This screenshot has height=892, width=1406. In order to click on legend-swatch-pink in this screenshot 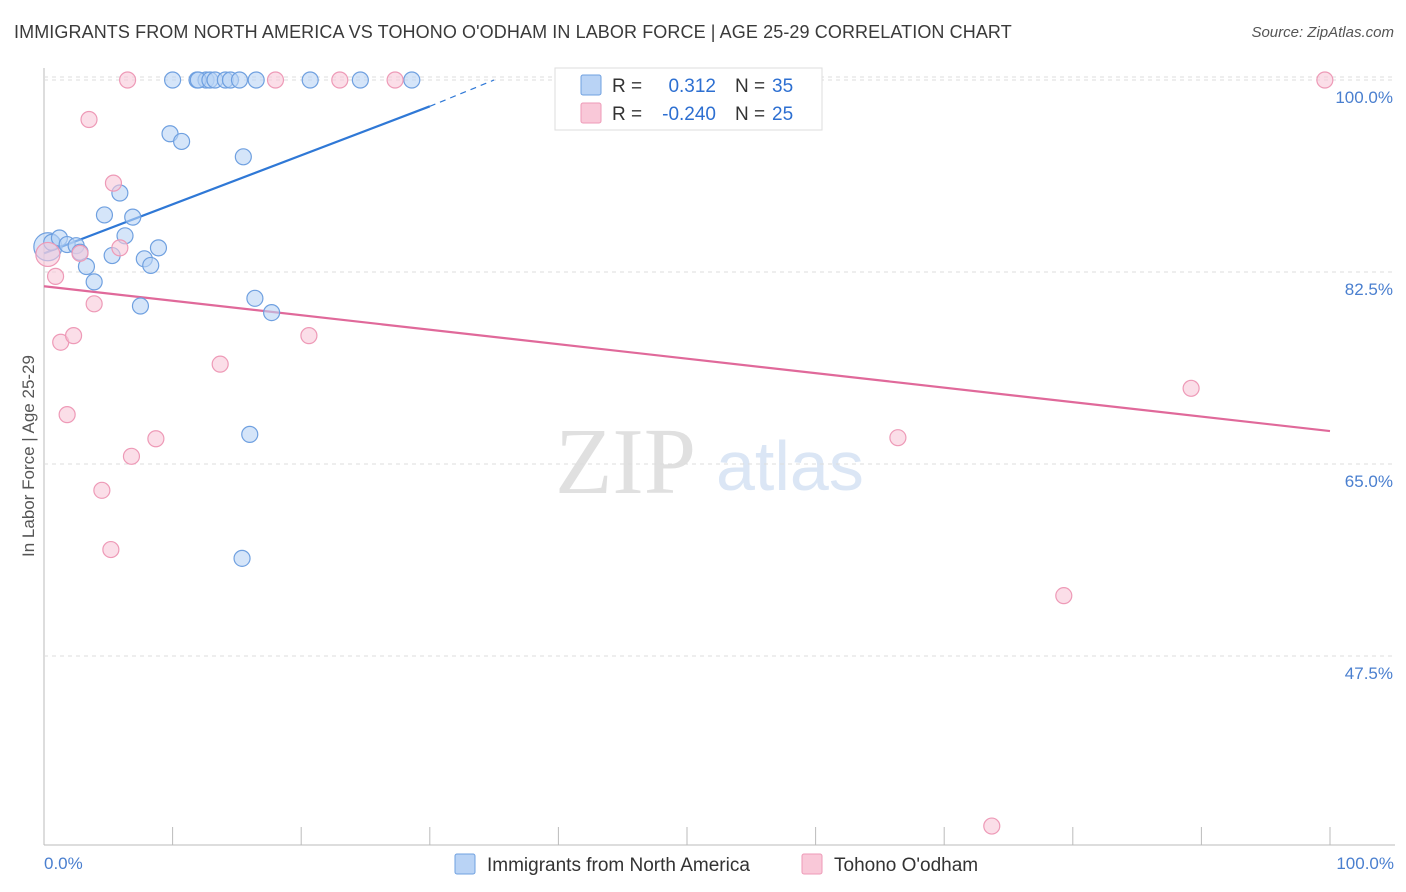, I will do `click(591, 113)`.